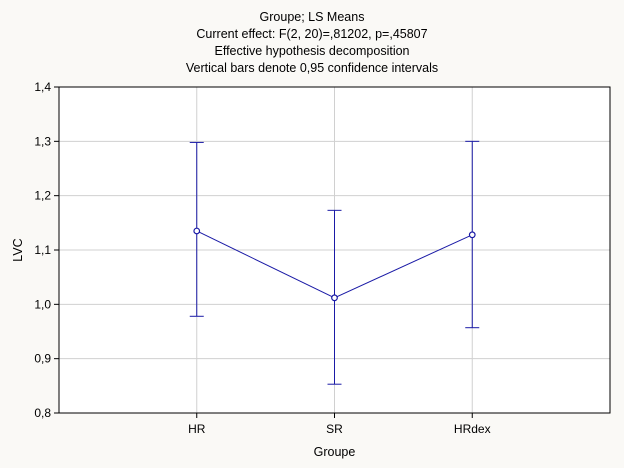 This screenshot has width=624, height=468. Describe the element at coordinates (334, 429) in the screenshot. I see `x-tick-label: SR` at that location.